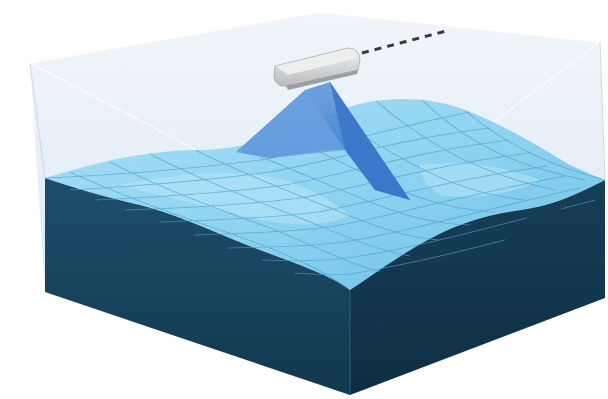 The height and width of the screenshot is (399, 608). What do you see at coordinates (323, 141) in the screenshot?
I see `sonar-beam-icon` at bounding box center [323, 141].